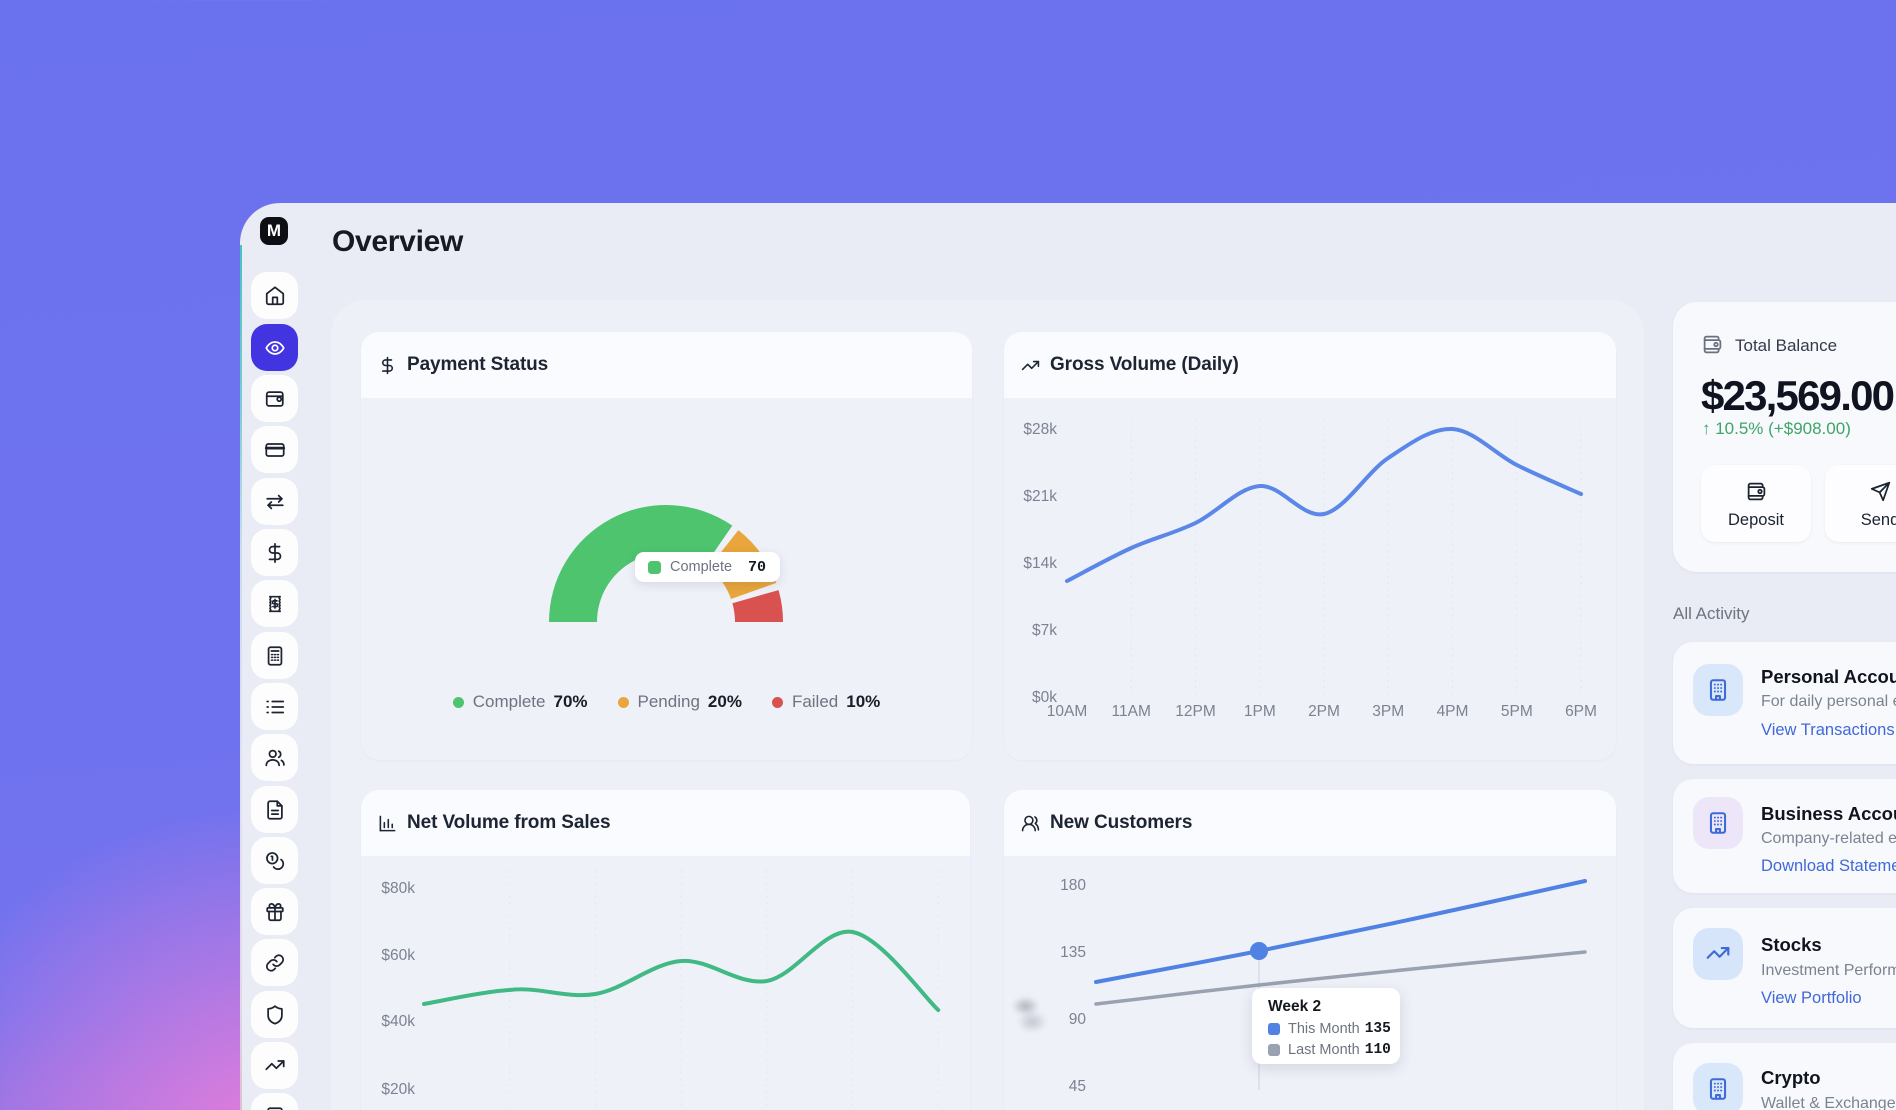 Image resolution: width=1896 pixels, height=1110 pixels. What do you see at coordinates (1077, 1086) in the screenshot?
I see `svg-text: 45` at bounding box center [1077, 1086].